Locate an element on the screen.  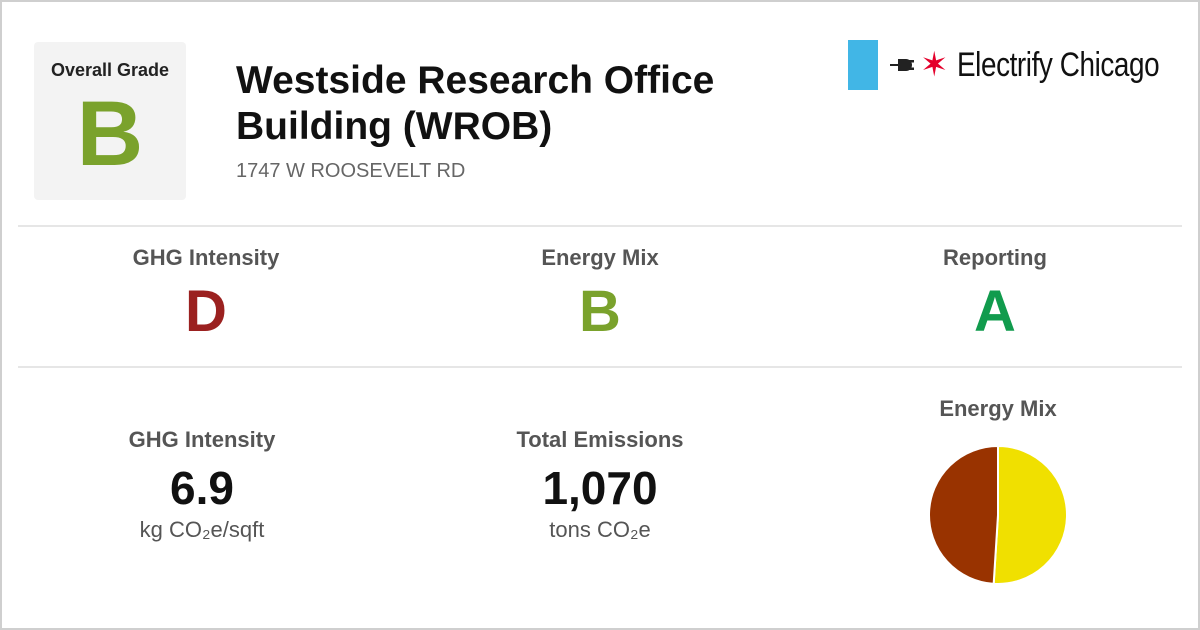
grade-letter: B is located at coordinates (600, 311).